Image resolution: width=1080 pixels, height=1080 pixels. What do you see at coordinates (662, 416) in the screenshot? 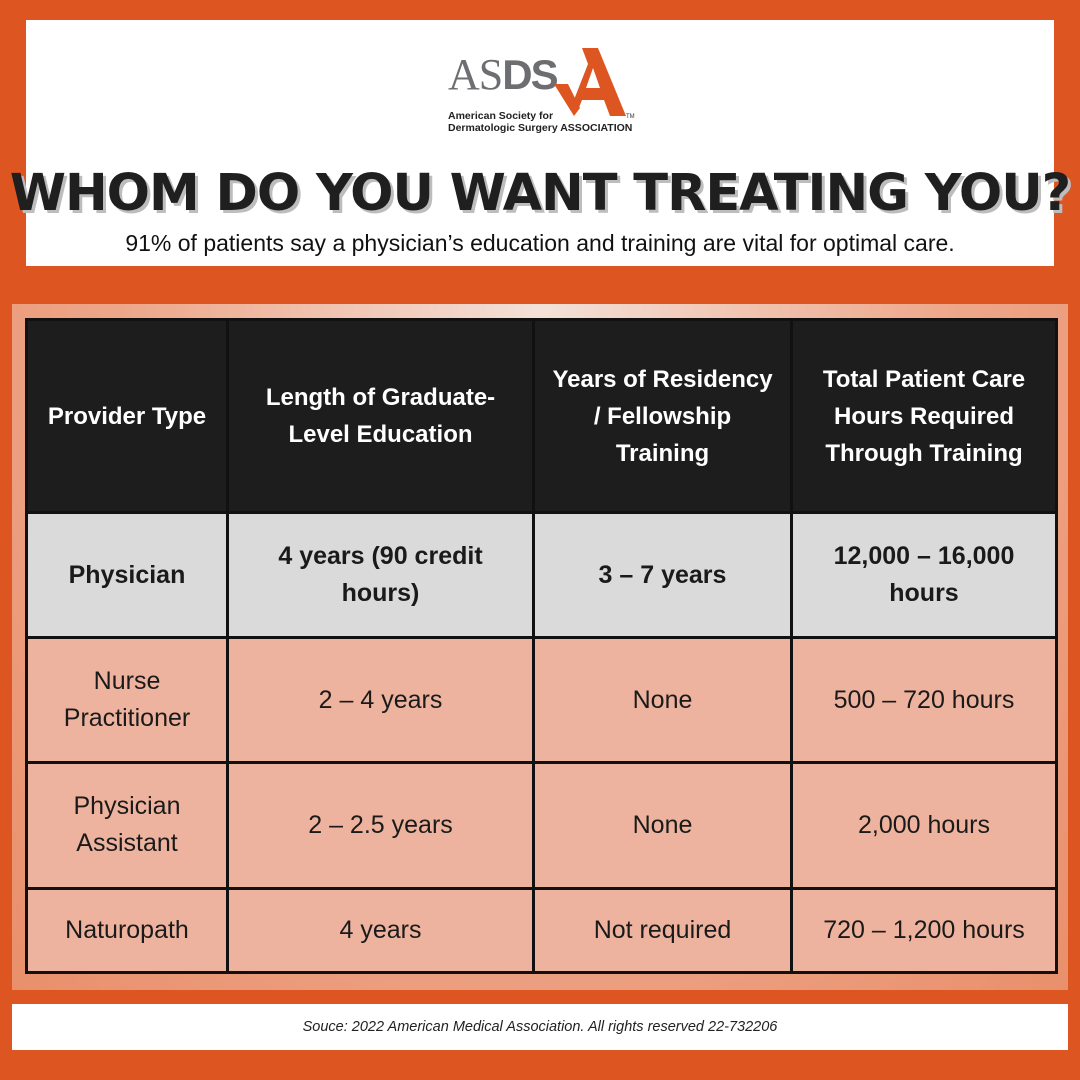
I see `header-residency: Years of Residency / Fellowship Training` at bounding box center [662, 416].